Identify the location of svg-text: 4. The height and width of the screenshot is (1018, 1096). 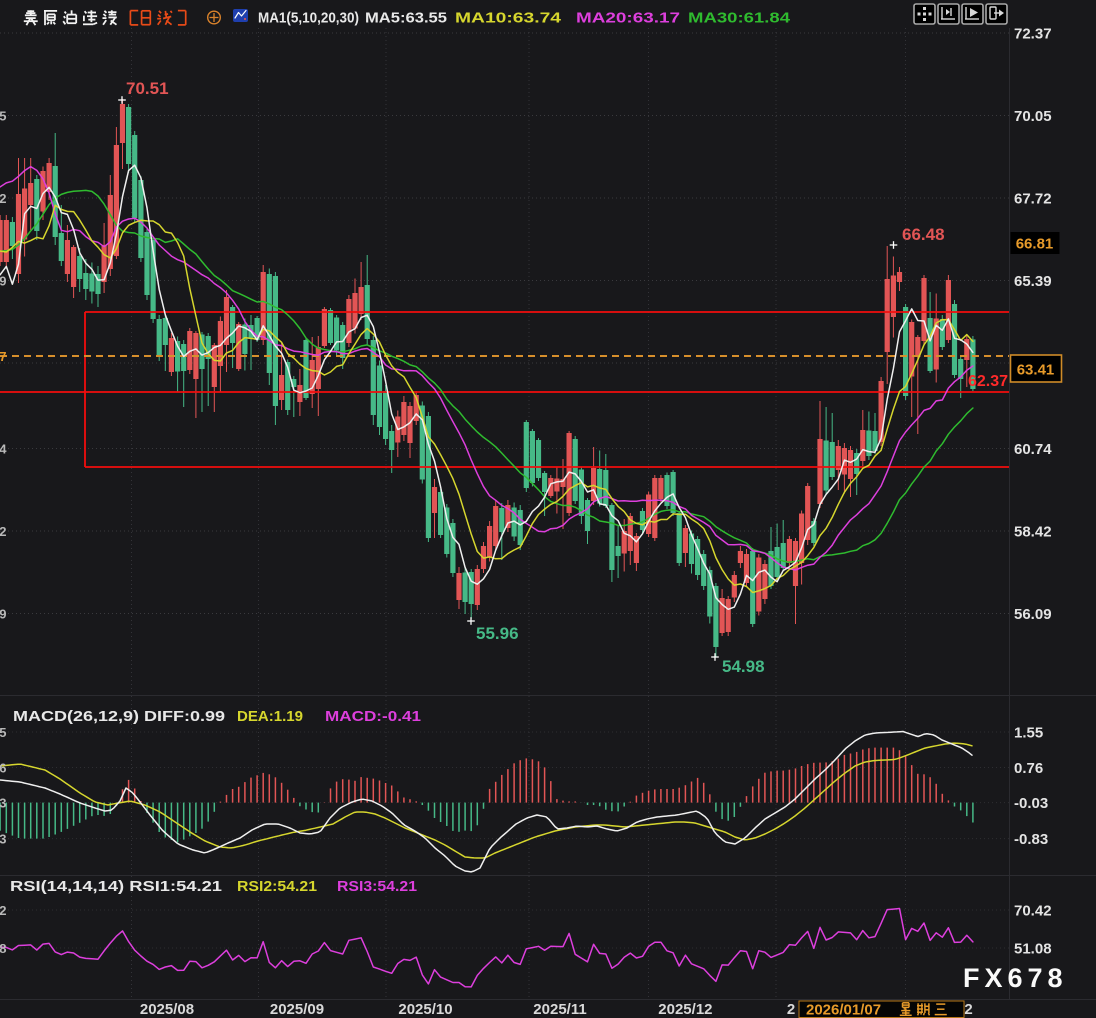
(3, 449).